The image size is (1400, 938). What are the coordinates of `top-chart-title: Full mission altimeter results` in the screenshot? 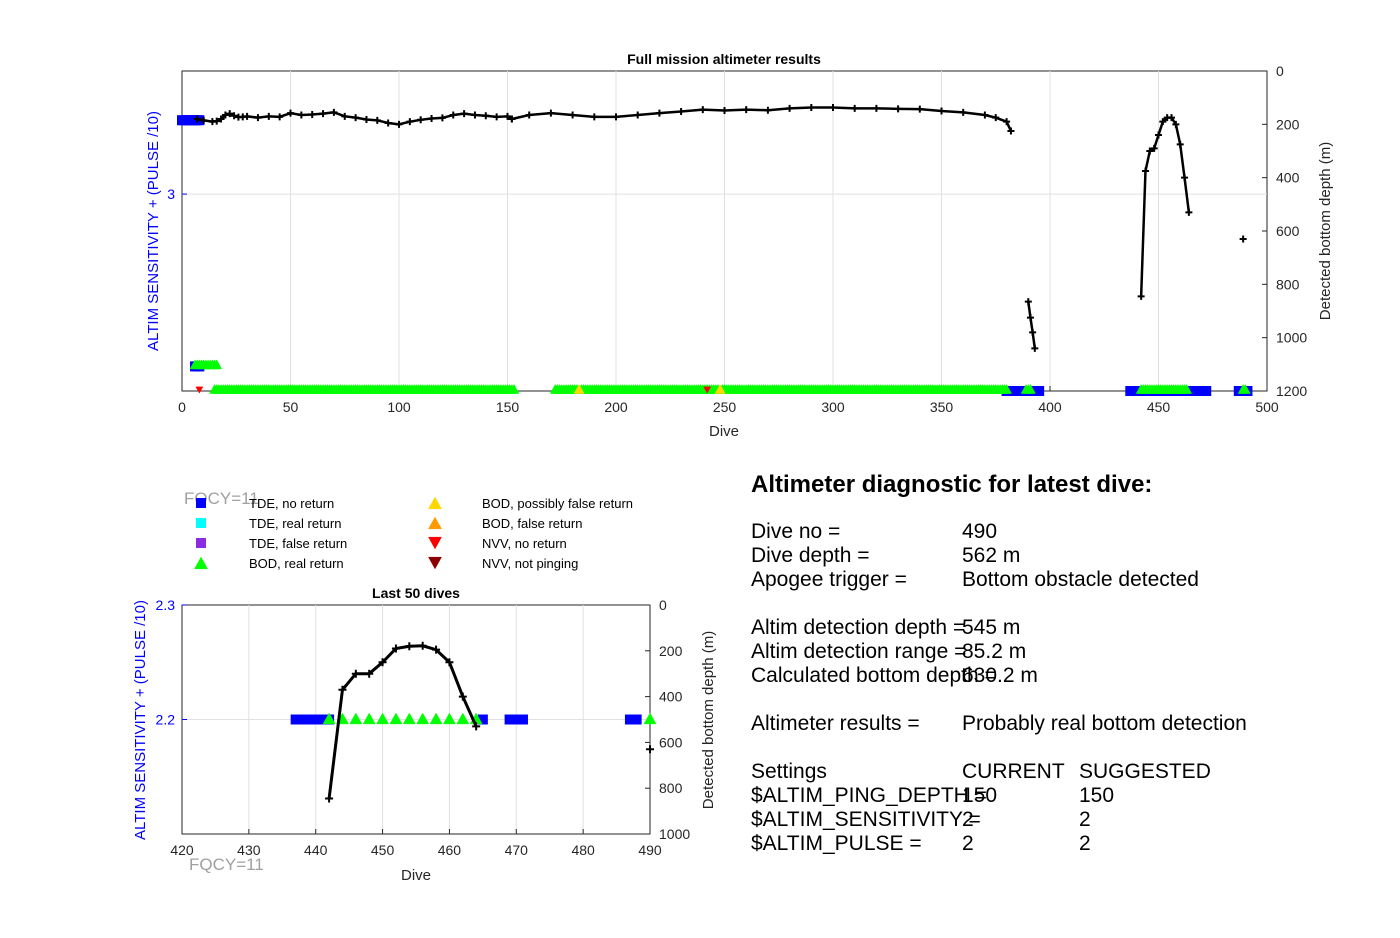 It's located at (724, 59).